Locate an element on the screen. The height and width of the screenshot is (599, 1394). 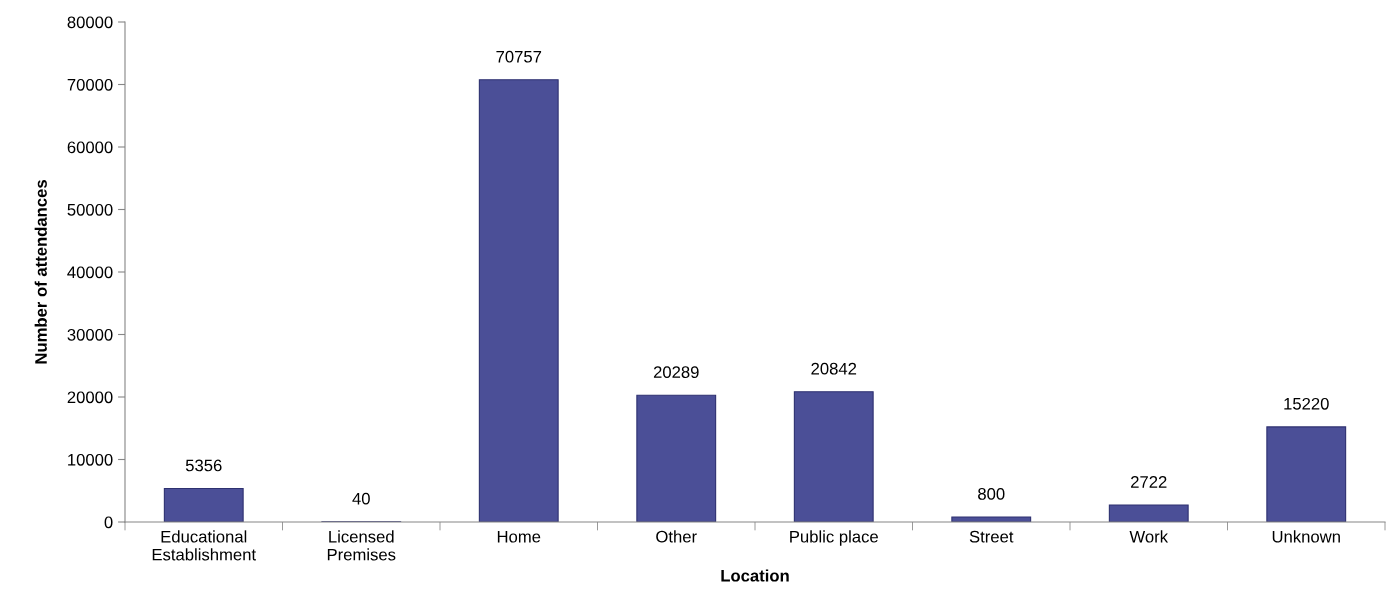
x-tick-label: Educational Establishment is located at coordinates (204, 545).